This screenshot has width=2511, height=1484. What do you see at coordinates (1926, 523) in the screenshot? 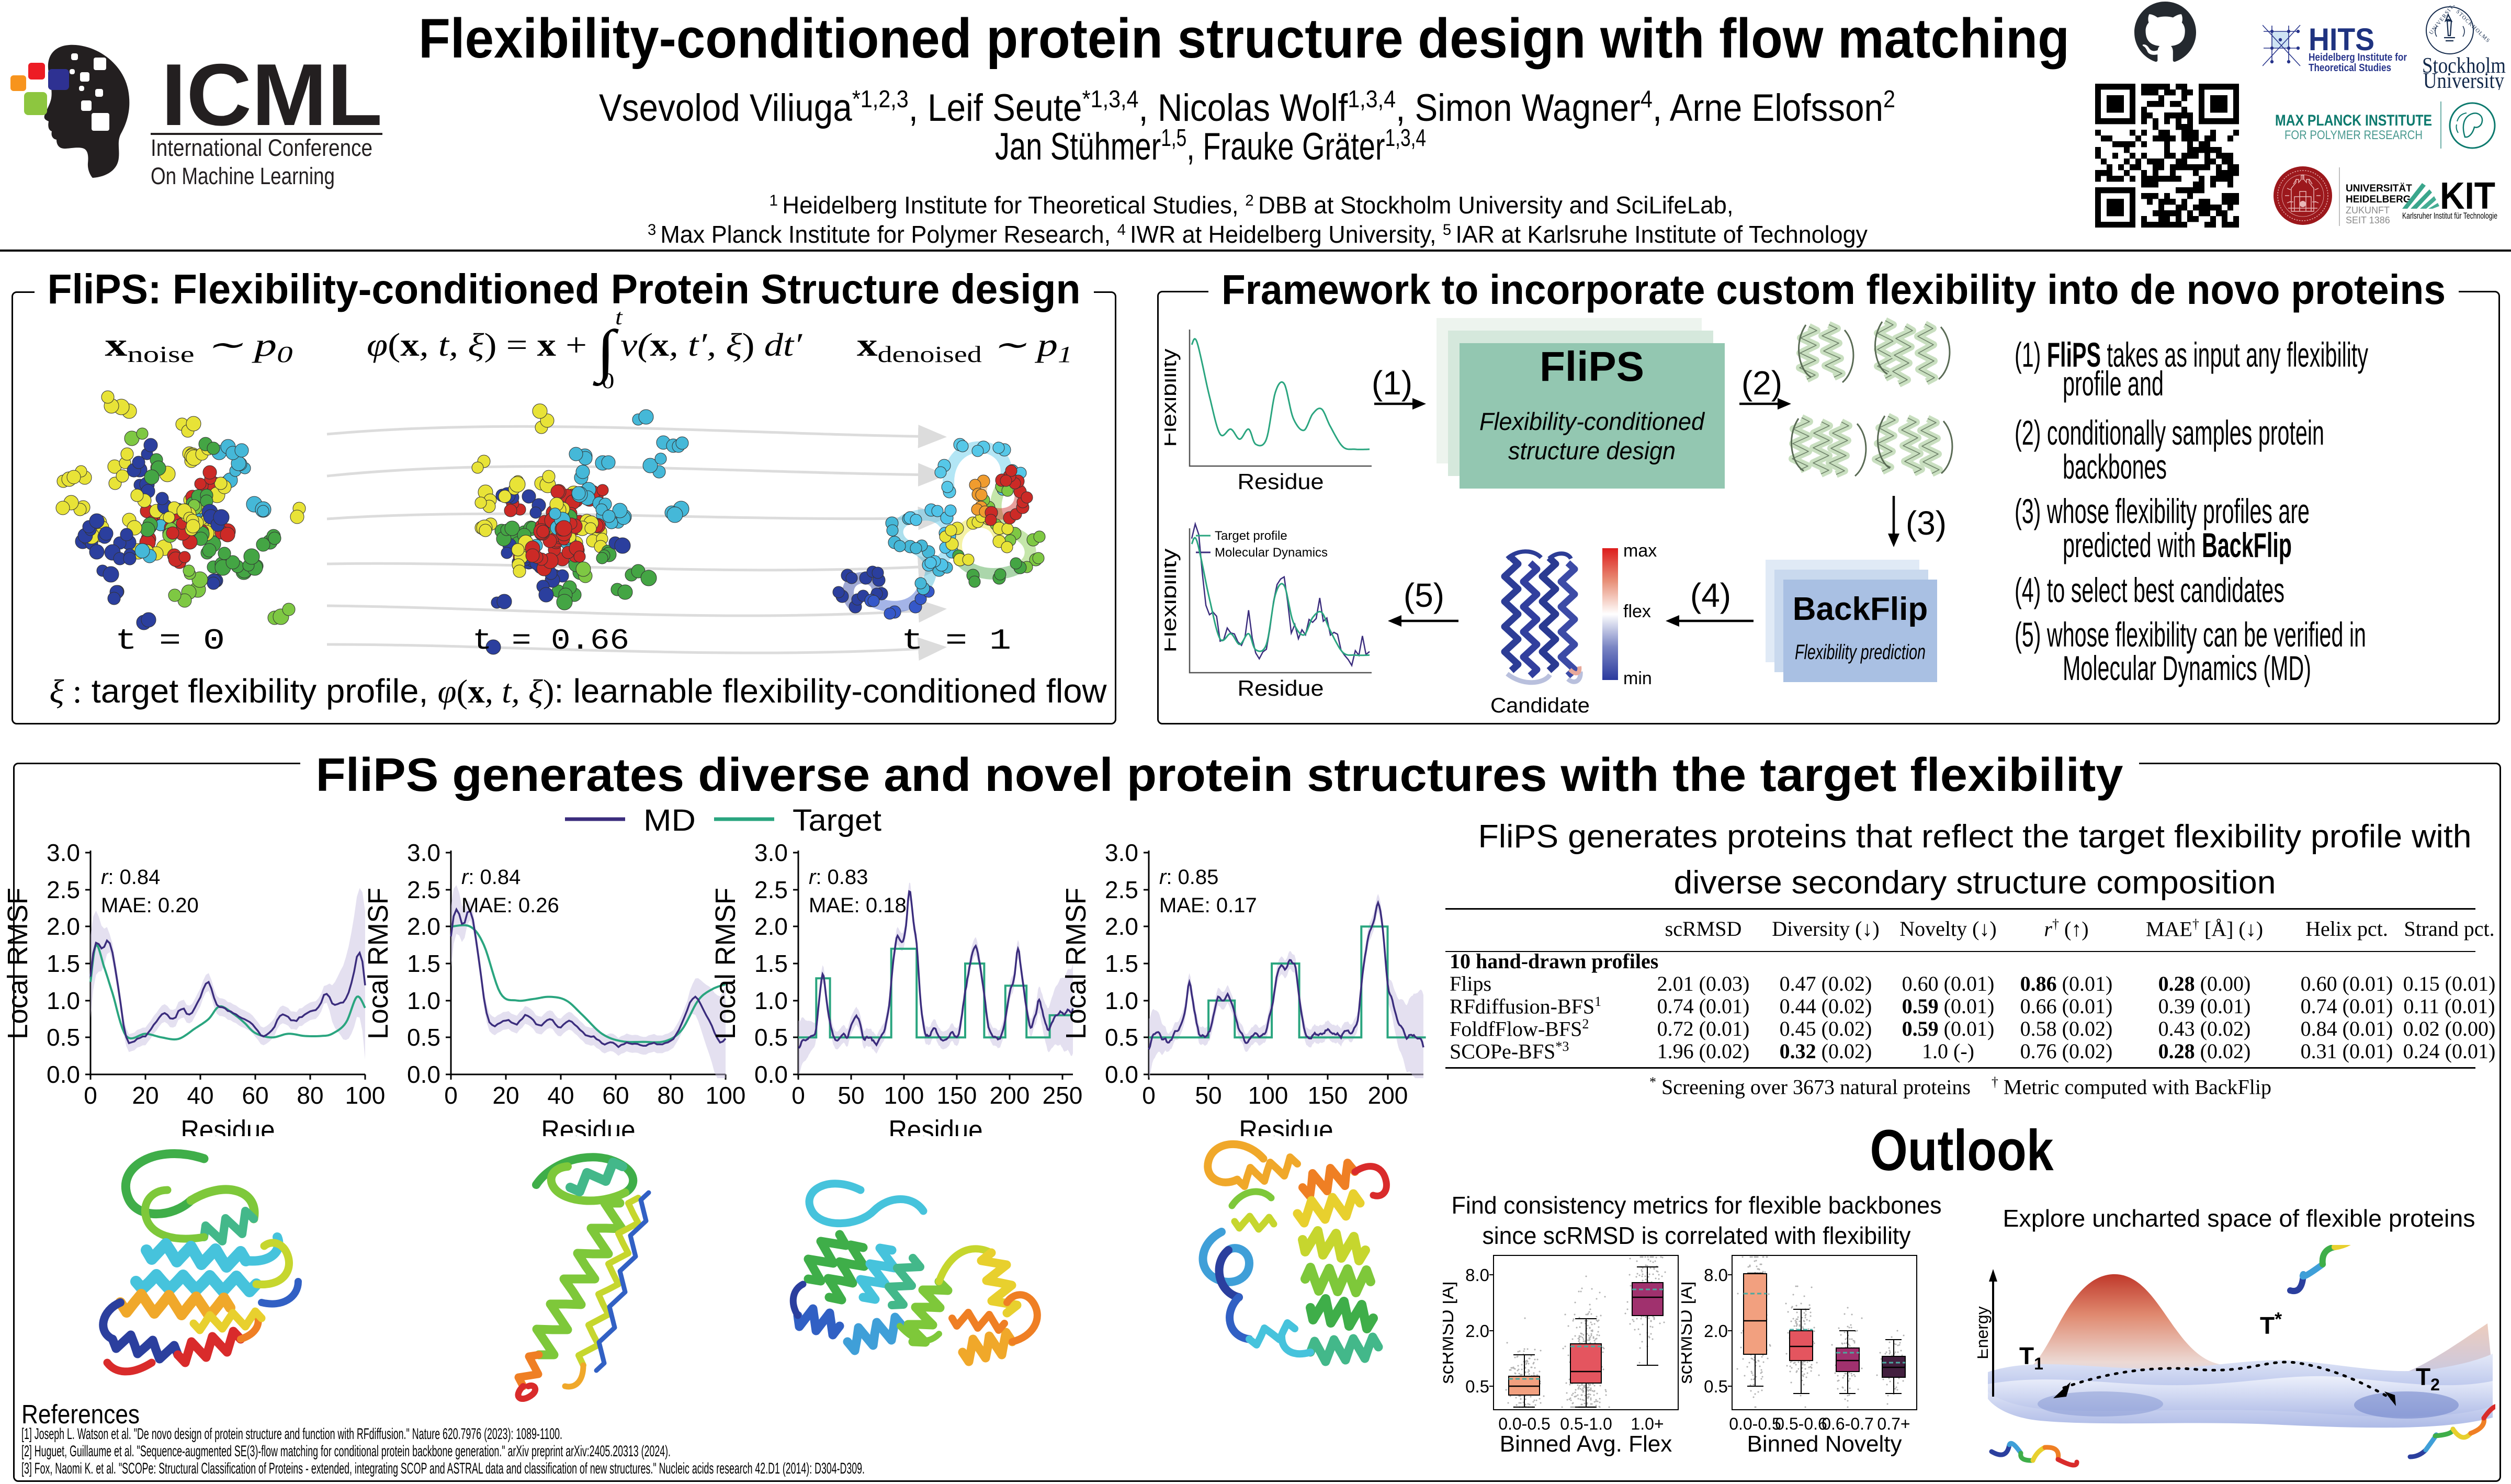
I see `svg-text: (3)` at bounding box center [1926, 523].